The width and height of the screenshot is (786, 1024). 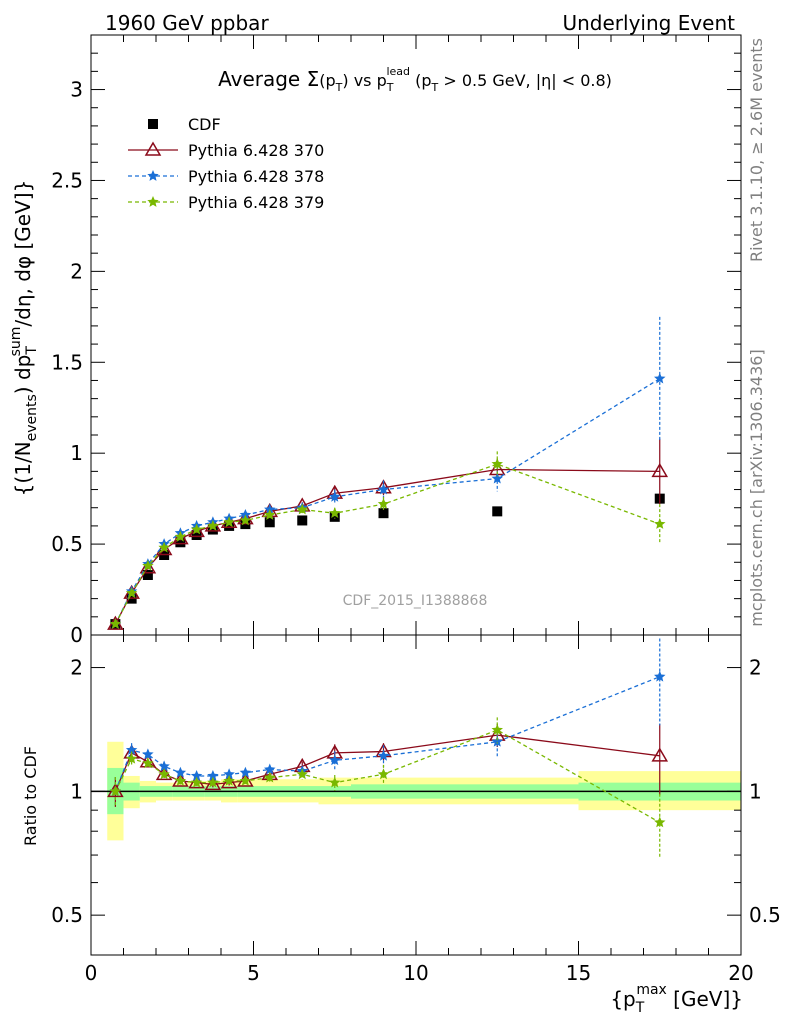 I want to click on y-axis-label-main: {(1/Nevents) dpTsum/dη, dφ [GeV]}, so click(x=24, y=338).